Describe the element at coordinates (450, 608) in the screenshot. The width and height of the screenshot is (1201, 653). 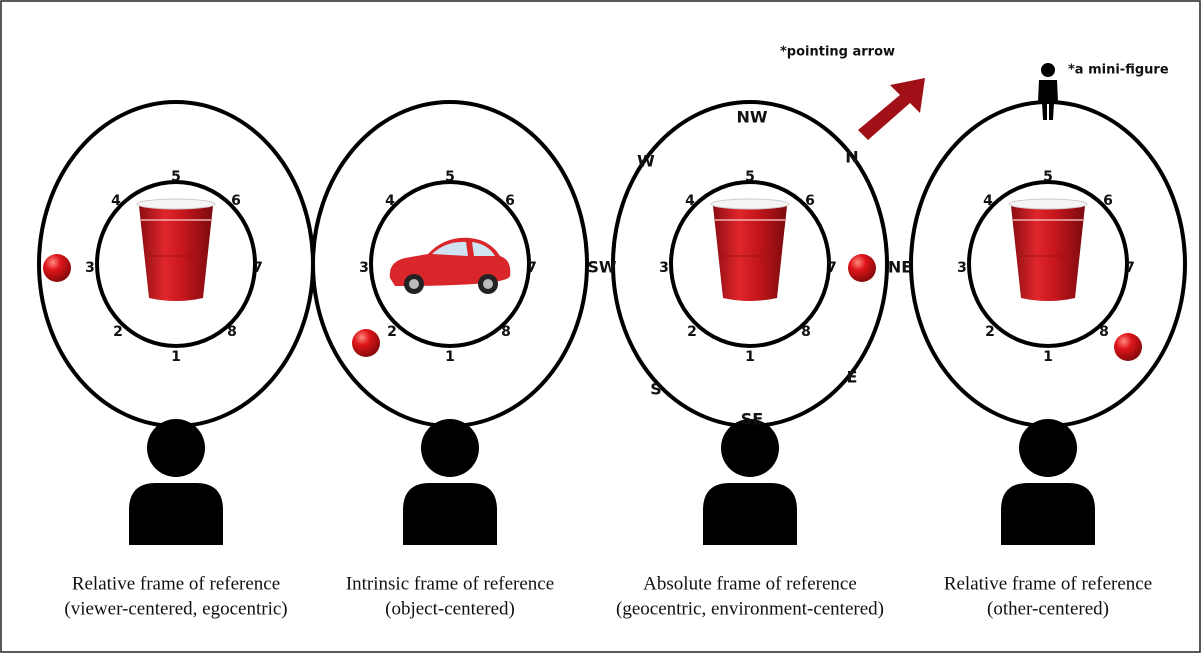
I see `caption: (object-centered)` at that location.